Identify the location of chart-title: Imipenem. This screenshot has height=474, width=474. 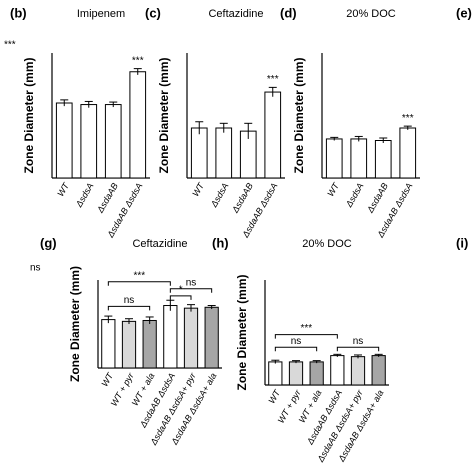
(101, 14).